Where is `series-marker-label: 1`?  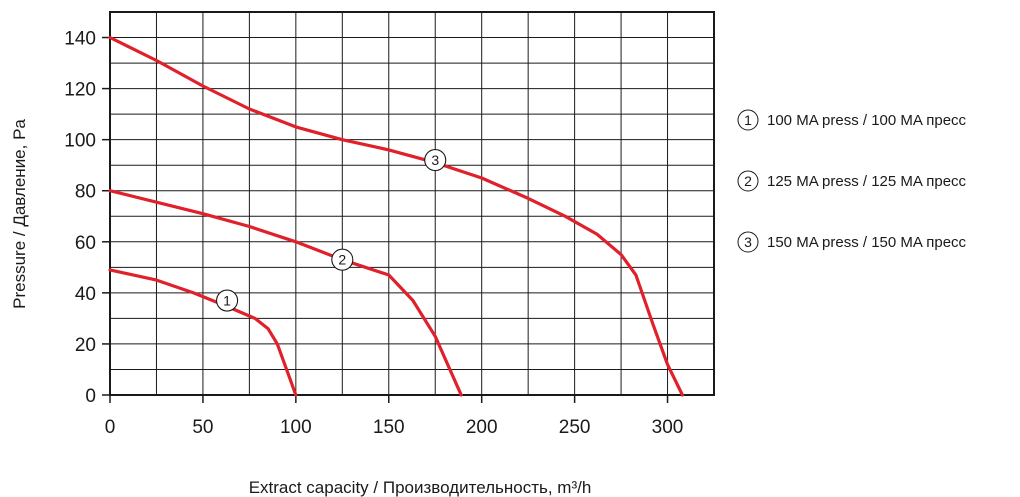
series-marker-label: 1 is located at coordinates (227, 301).